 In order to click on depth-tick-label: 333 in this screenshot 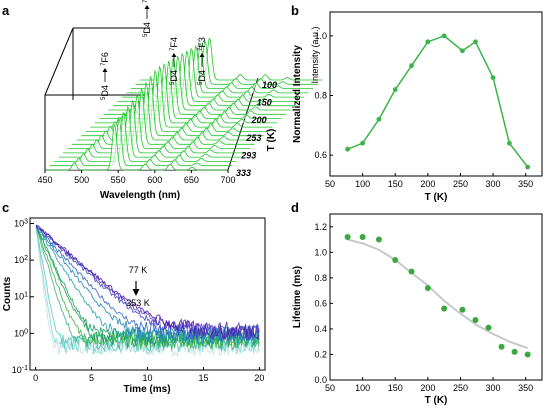, I will do `click(243, 173)`.